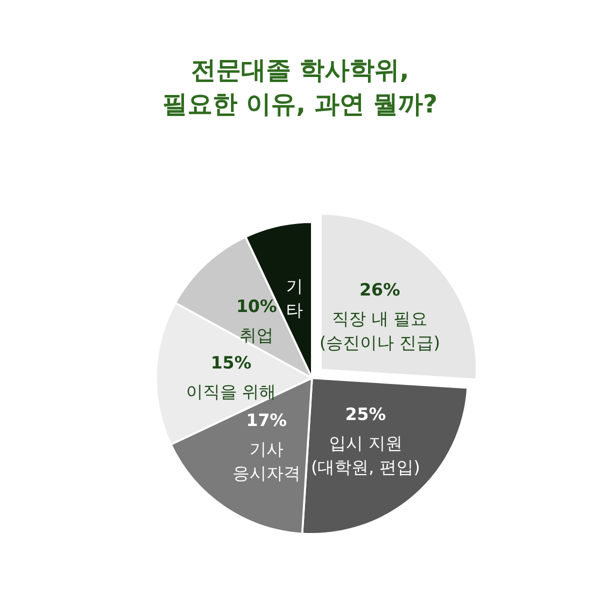  I want to click on slice-label: 취업, so click(257, 336).